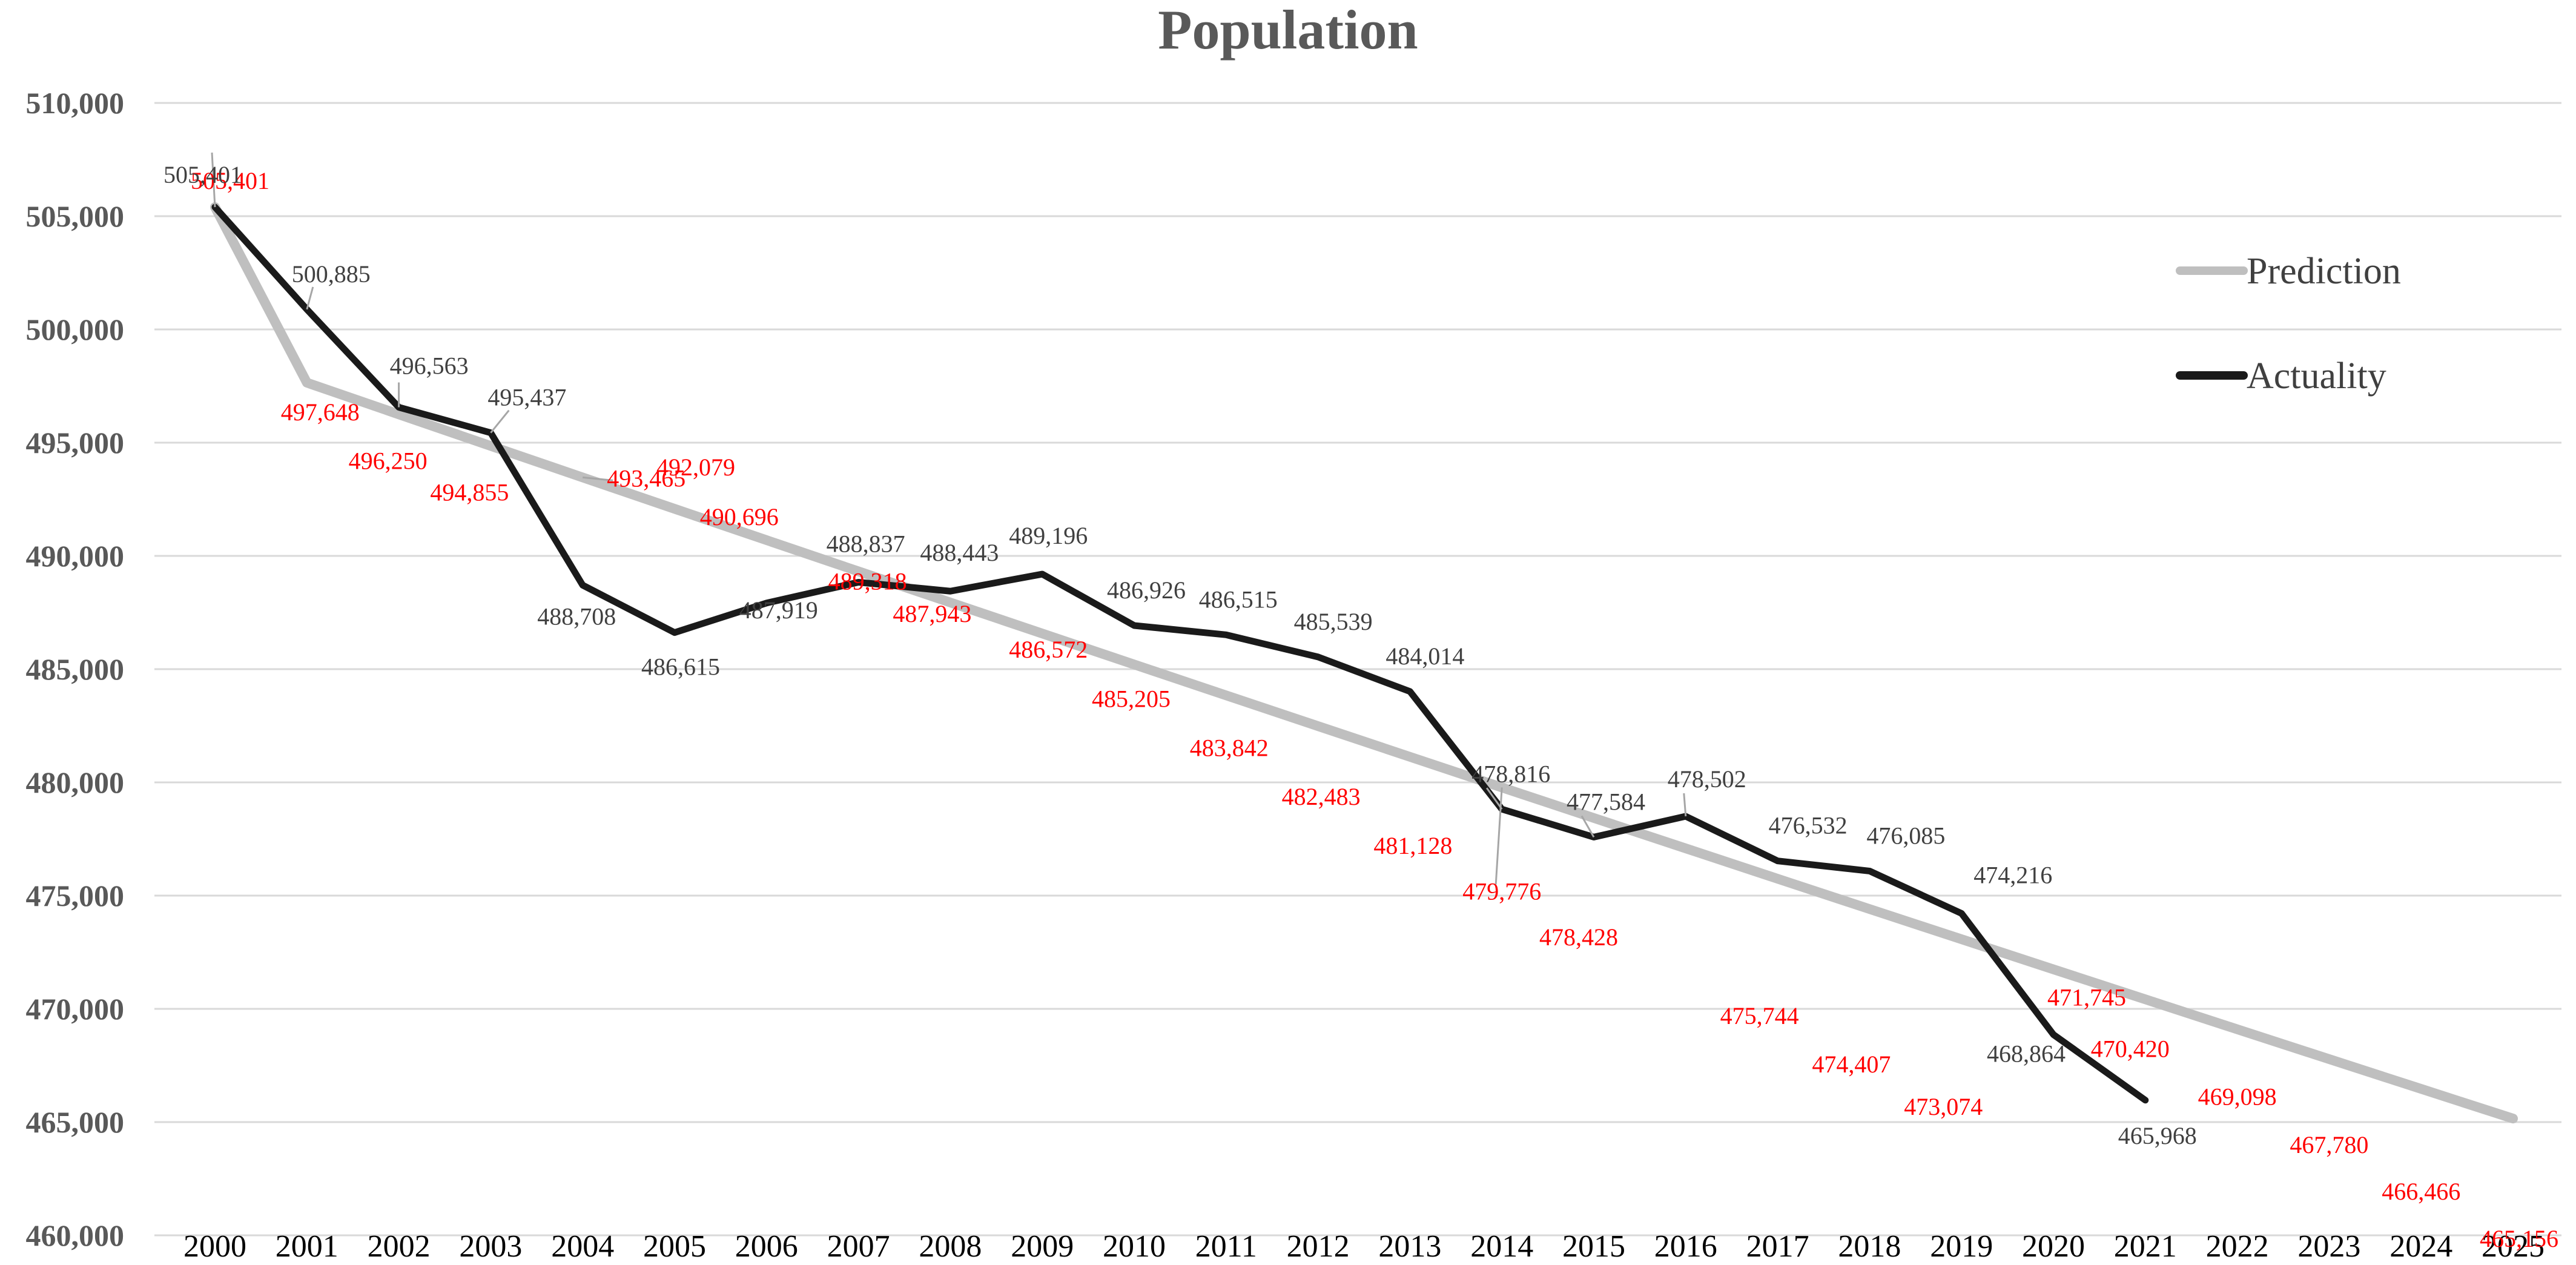 The width and height of the screenshot is (2576, 1265). What do you see at coordinates (1134, 1246) in the screenshot?
I see `x-tick-label: 2010` at bounding box center [1134, 1246].